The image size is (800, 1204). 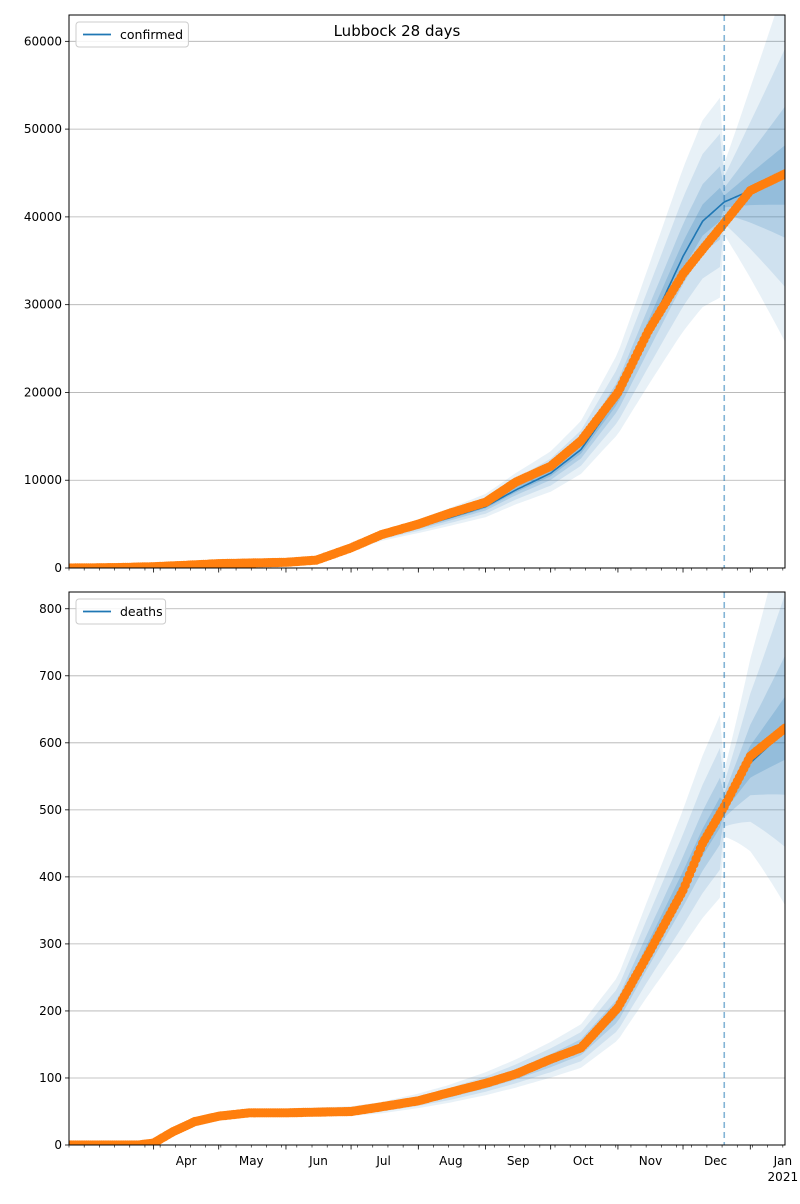 What do you see at coordinates (186, 1161) in the screenshot?
I see `x-tick-label: Apr` at bounding box center [186, 1161].